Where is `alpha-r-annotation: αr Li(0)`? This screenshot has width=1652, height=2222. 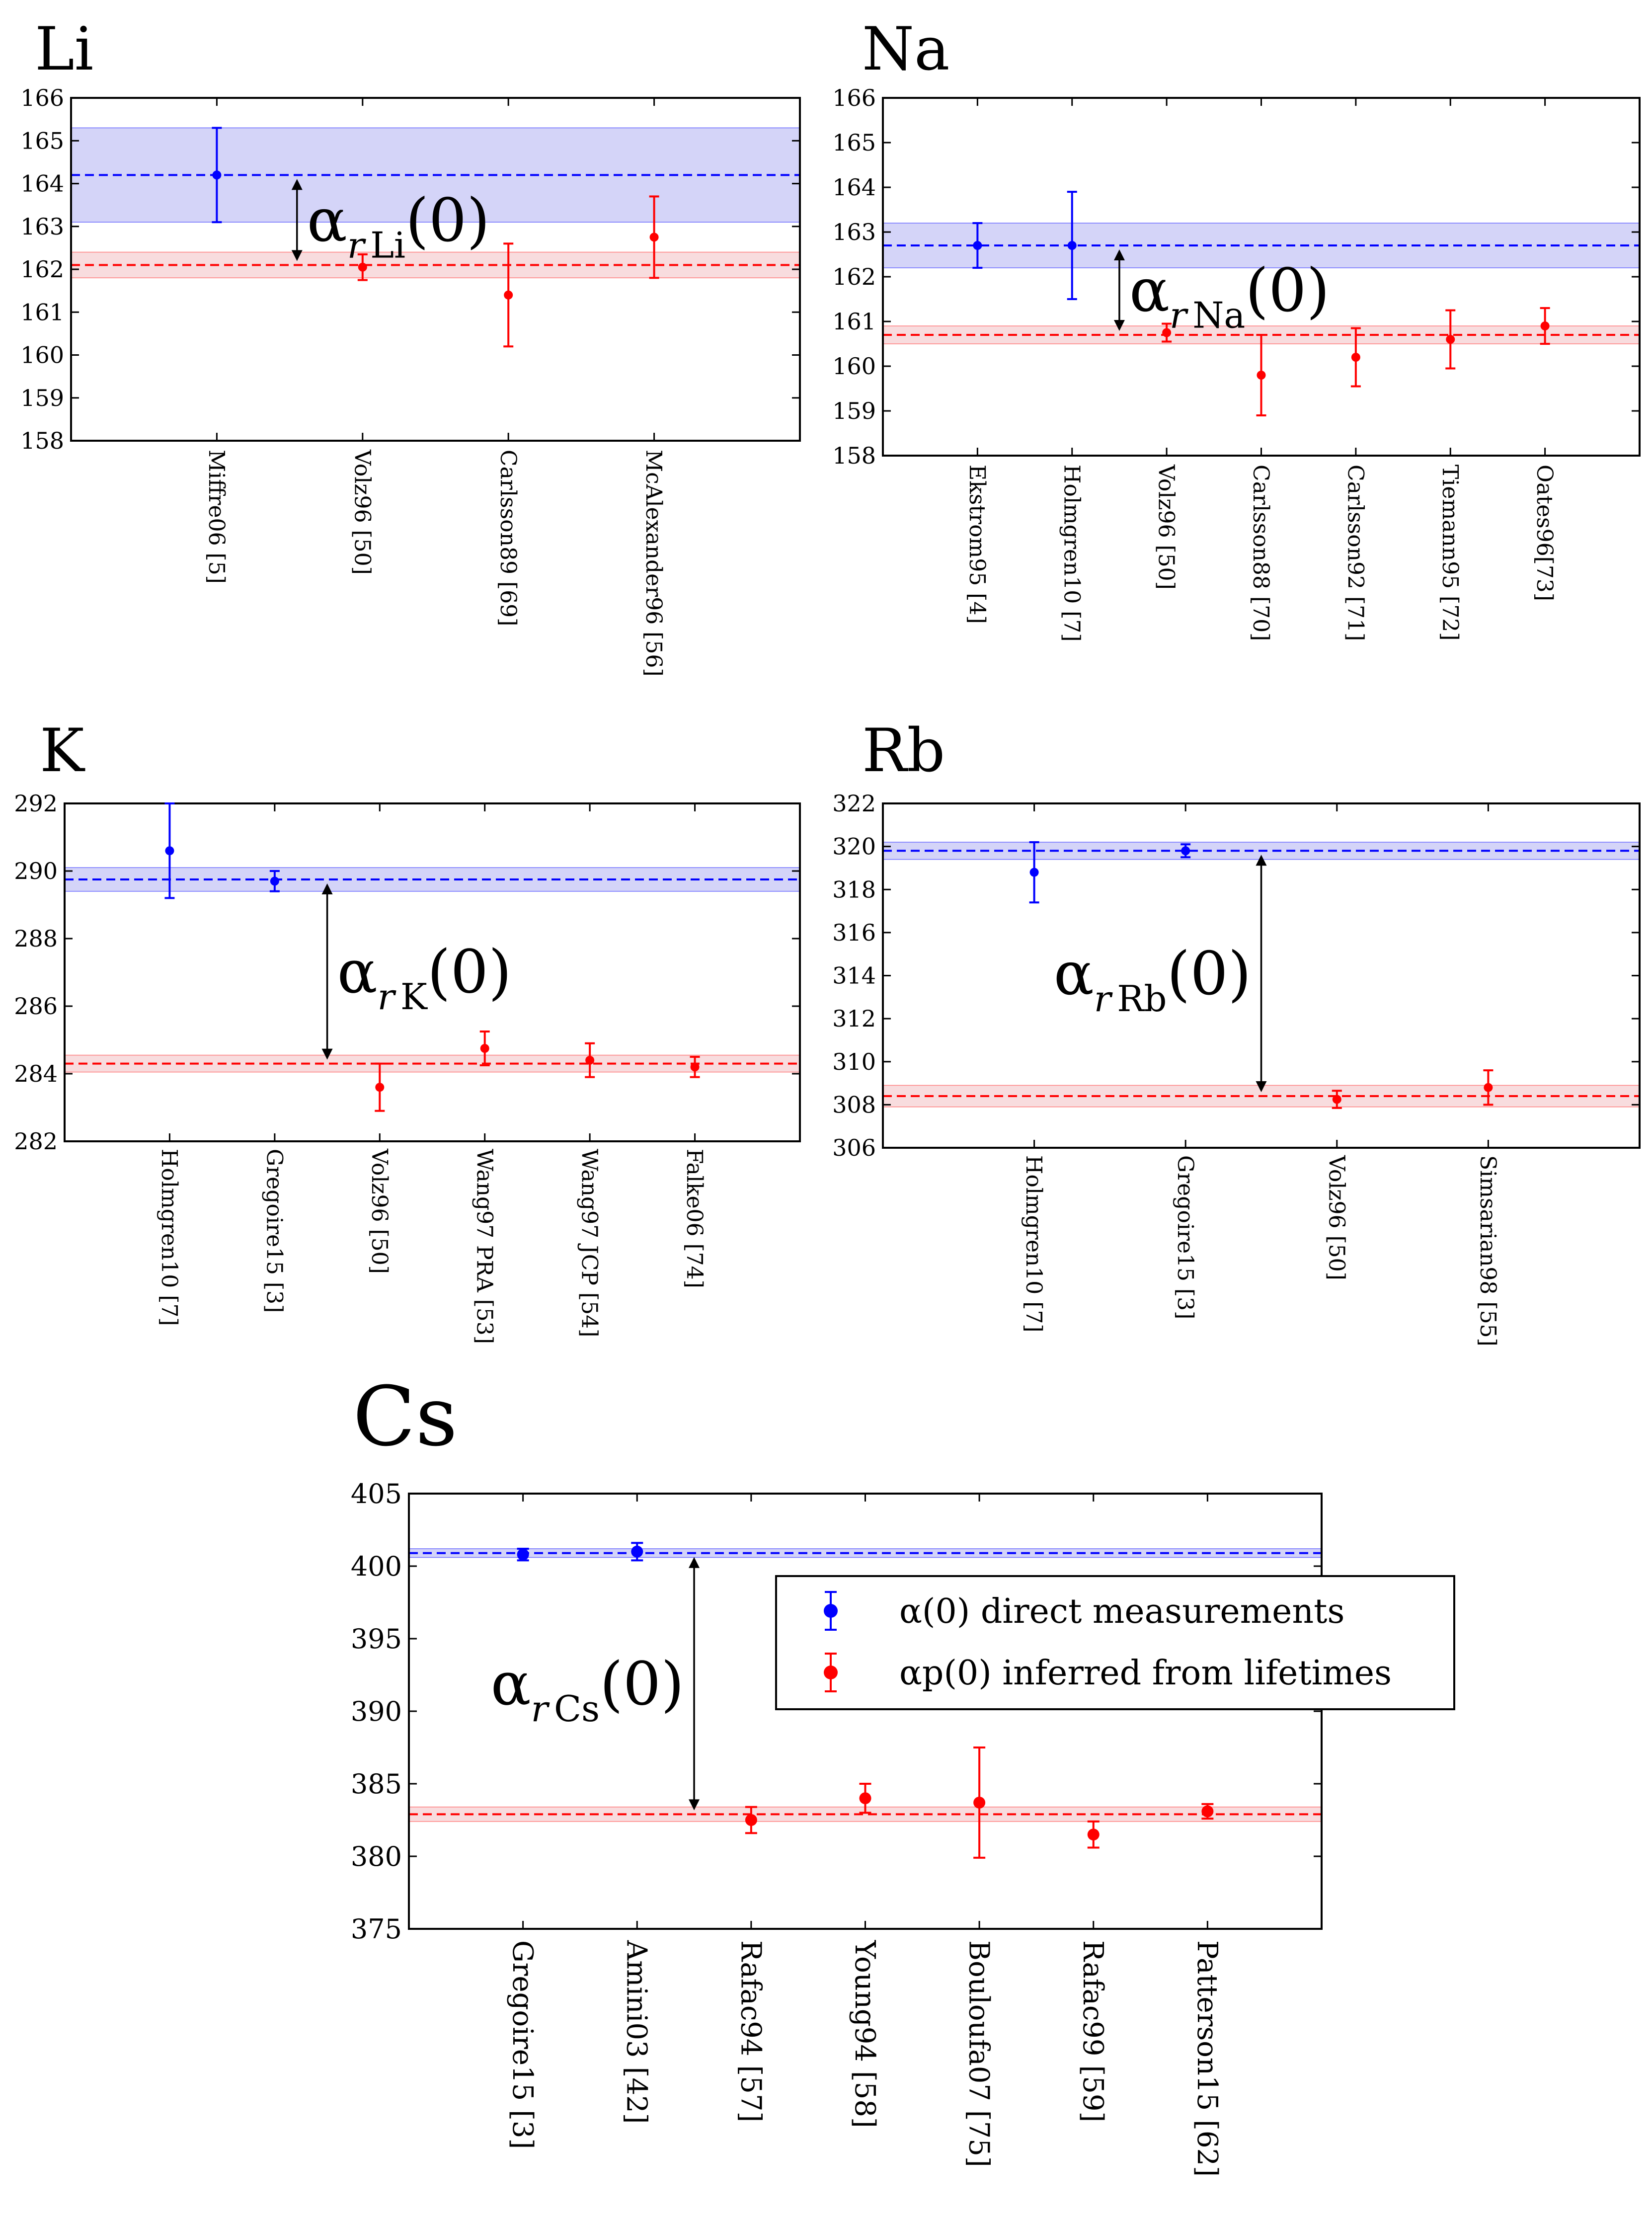
alpha-r-annotation: αr Li(0) is located at coordinates (399, 226).